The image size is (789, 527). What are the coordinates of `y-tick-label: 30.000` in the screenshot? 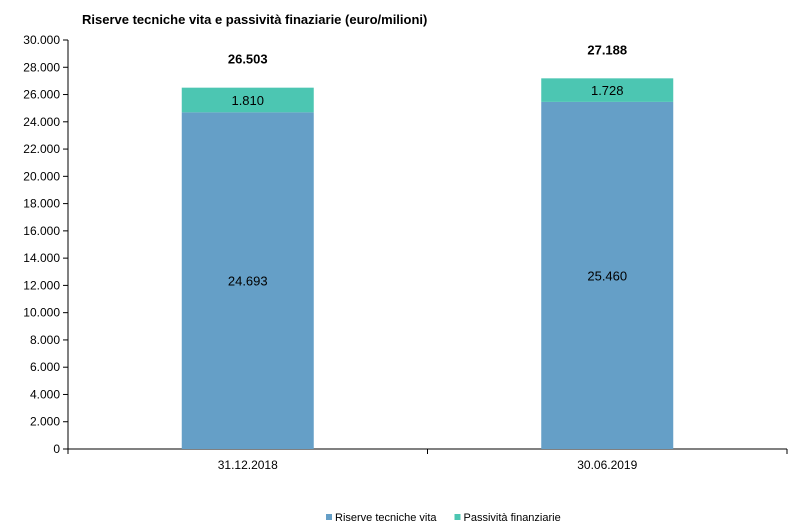 It's located at (41, 40).